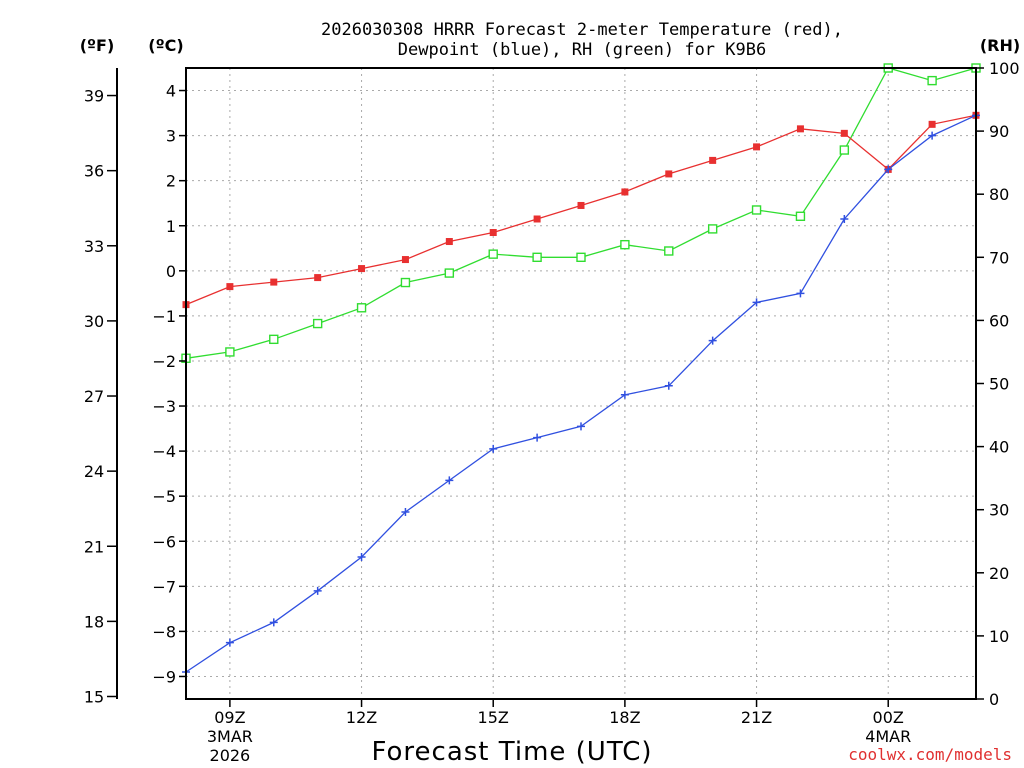 The image size is (1024, 768). Describe the element at coordinates (229, 717) in the screenshot. I see `time-tick-label: 09Z` at that location.